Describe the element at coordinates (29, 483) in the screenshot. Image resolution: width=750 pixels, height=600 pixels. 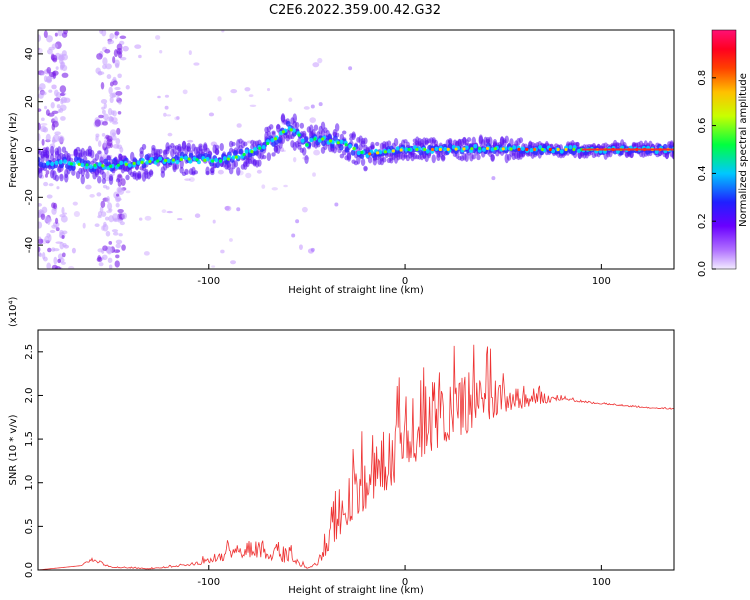
I see `y-tick-label: 1.0` at that location.